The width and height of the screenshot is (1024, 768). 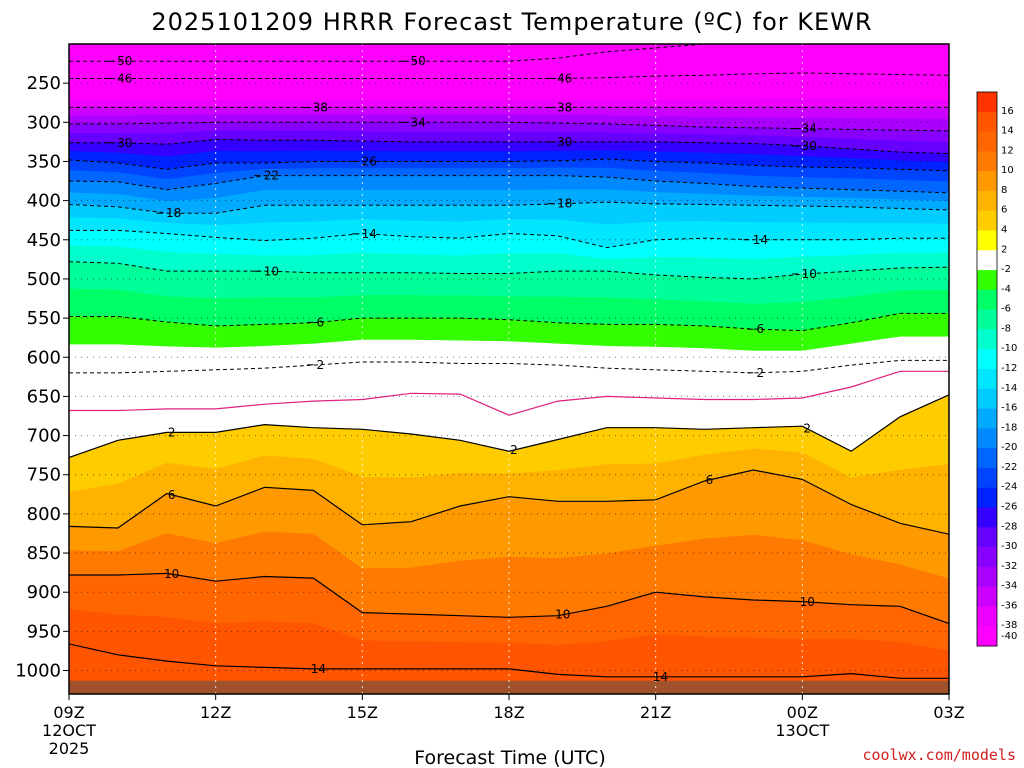 What do you see at coordinates (1009, 348) in the screenshot?
I see `colorbar-label: -10` at bounding box center [1009, 348].